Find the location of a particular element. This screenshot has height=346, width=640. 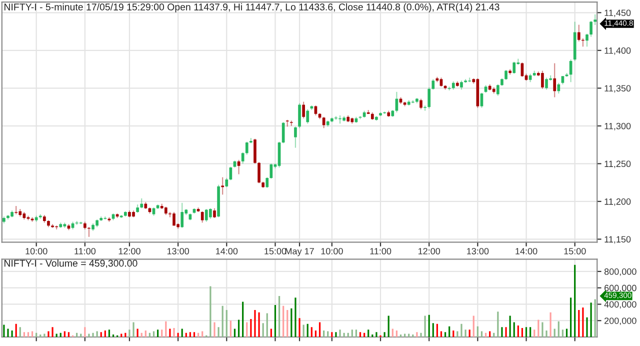

y-tick-label: 11,150 is located at coordinates (617, 240).